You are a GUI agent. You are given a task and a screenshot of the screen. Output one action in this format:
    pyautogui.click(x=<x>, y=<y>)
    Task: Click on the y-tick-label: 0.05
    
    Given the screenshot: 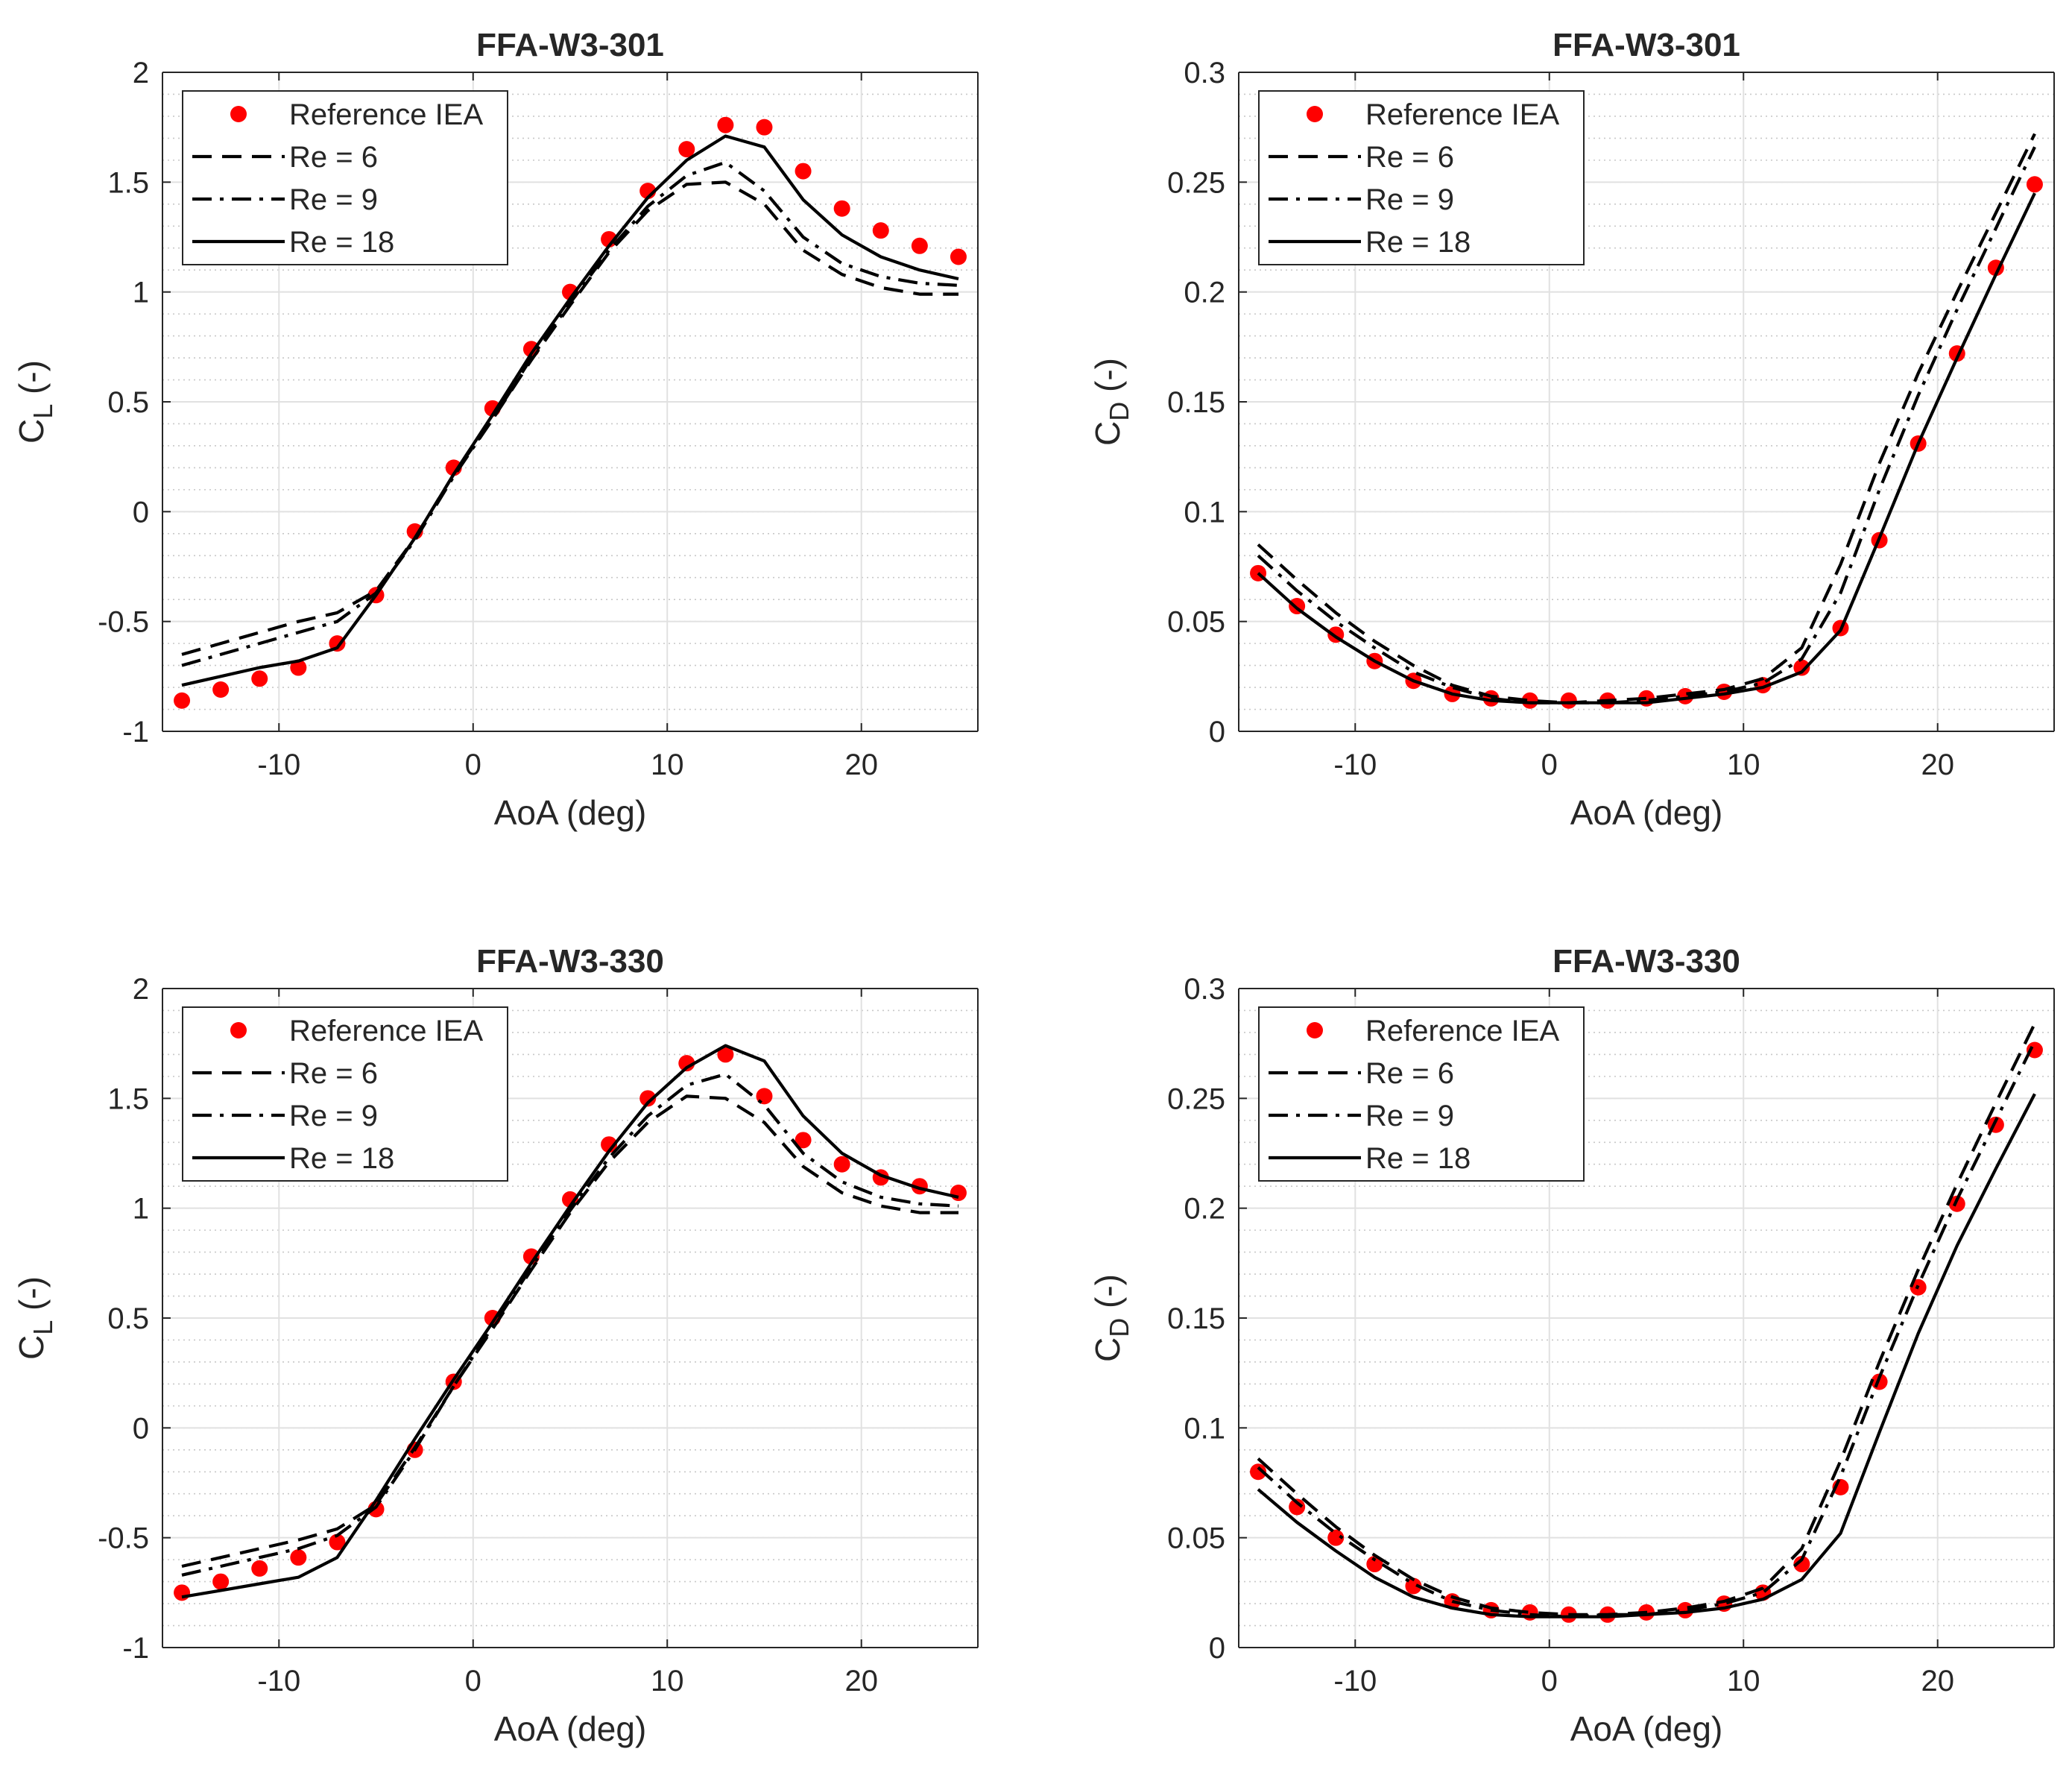 What is the action you would take?
    pyautogui.click(x=1196, y=622)
    